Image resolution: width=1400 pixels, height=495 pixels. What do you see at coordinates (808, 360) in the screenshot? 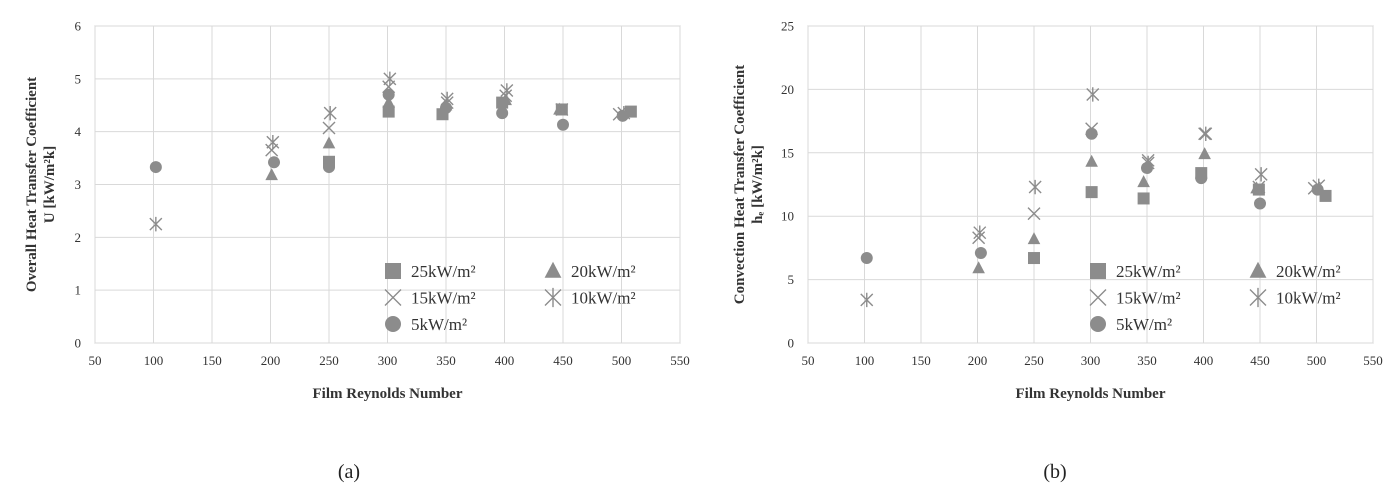
I see `x-tick-label: 50` at bounding box center [808, 360].